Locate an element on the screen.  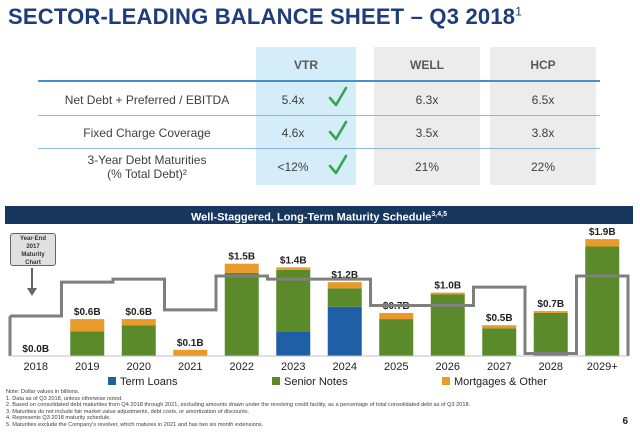
callout-arrow-head is located at coordinates (32, 292).